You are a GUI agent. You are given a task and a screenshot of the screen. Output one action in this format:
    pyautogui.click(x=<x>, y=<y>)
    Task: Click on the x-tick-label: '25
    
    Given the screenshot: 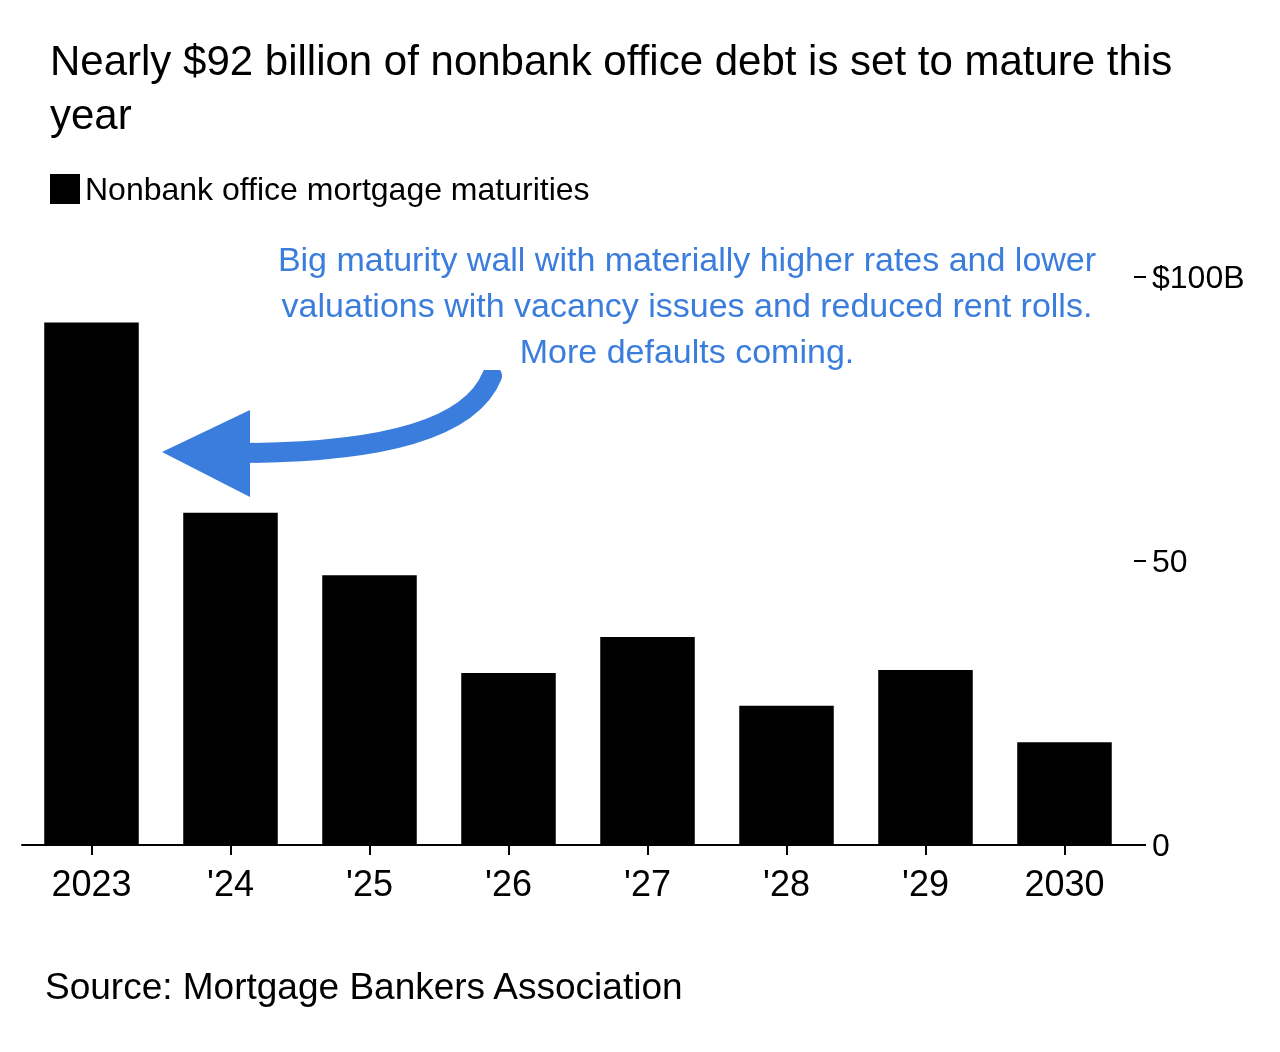 What is the action you would take?
    pyautogui.click(x=369, y=883)
    